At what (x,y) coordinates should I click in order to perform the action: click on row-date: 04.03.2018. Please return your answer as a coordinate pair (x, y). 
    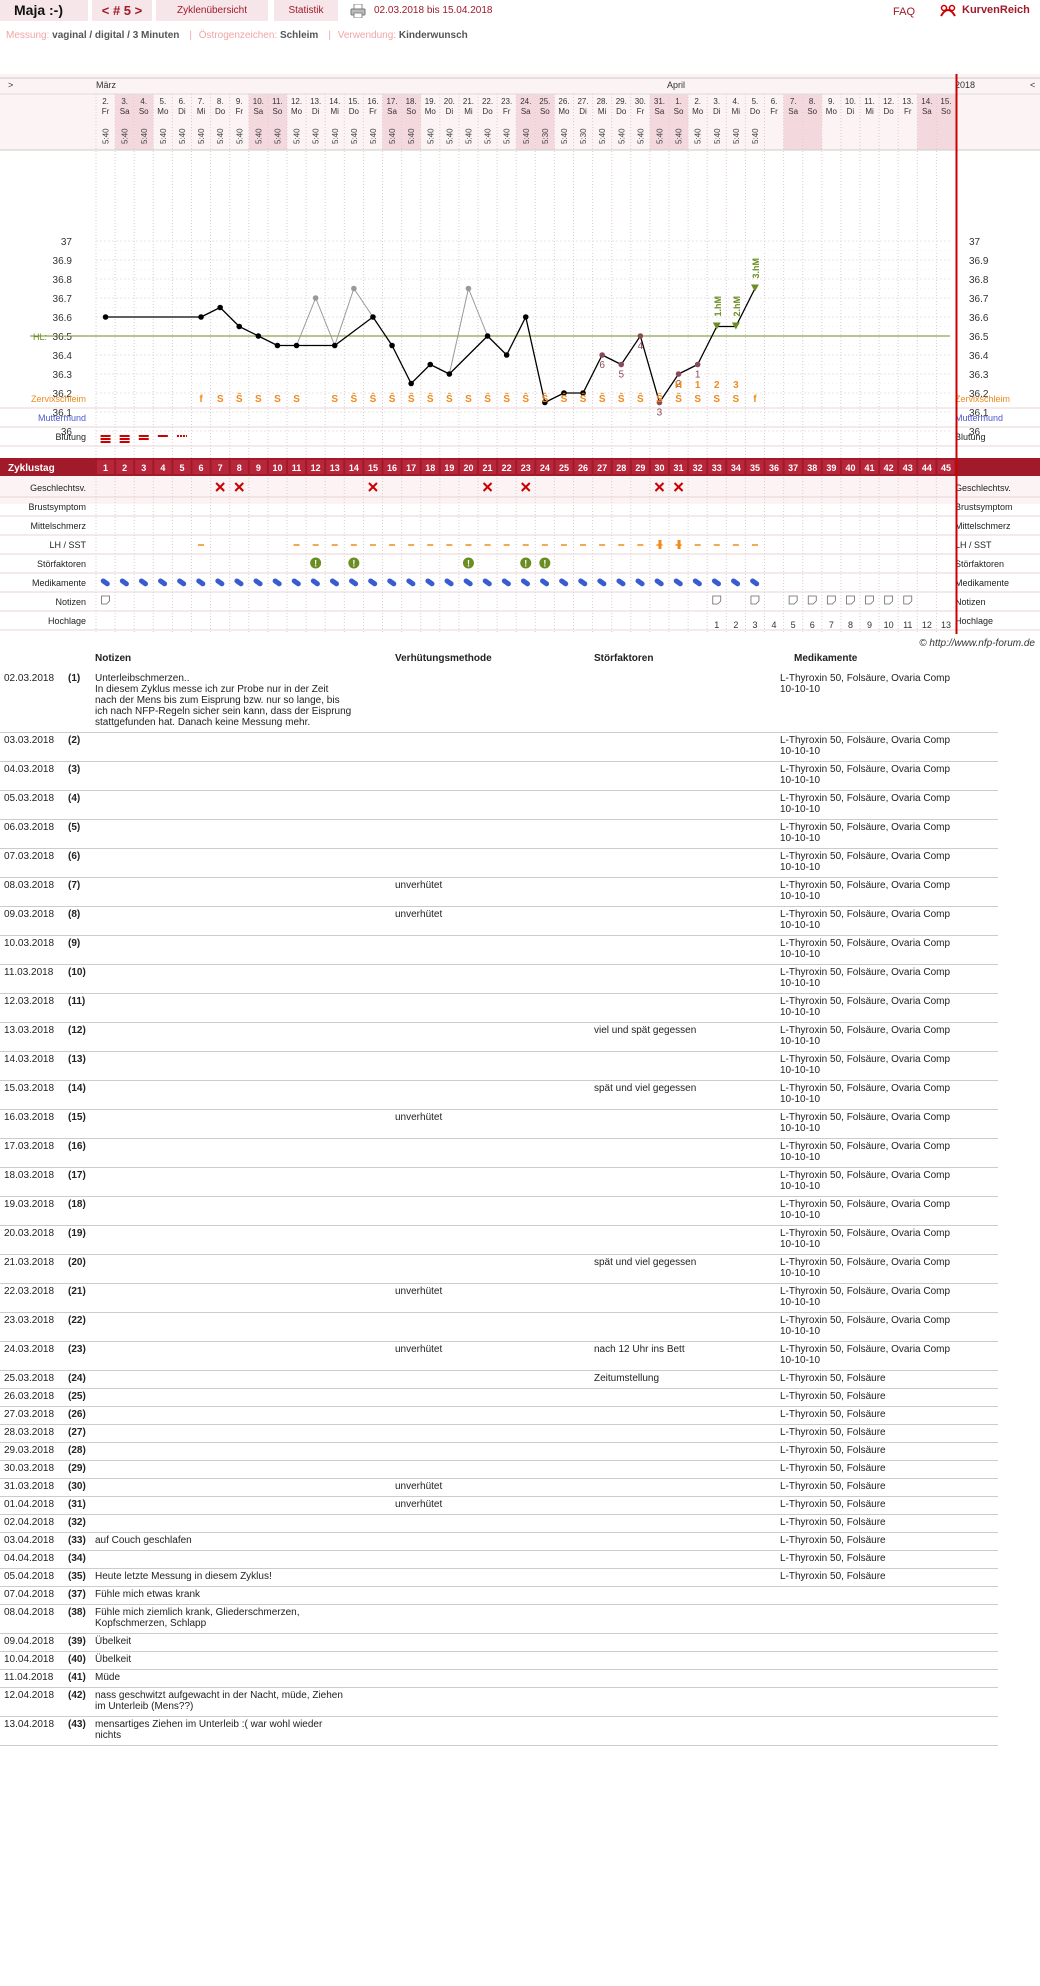
    Looking at the image, I should click on (29, 769).